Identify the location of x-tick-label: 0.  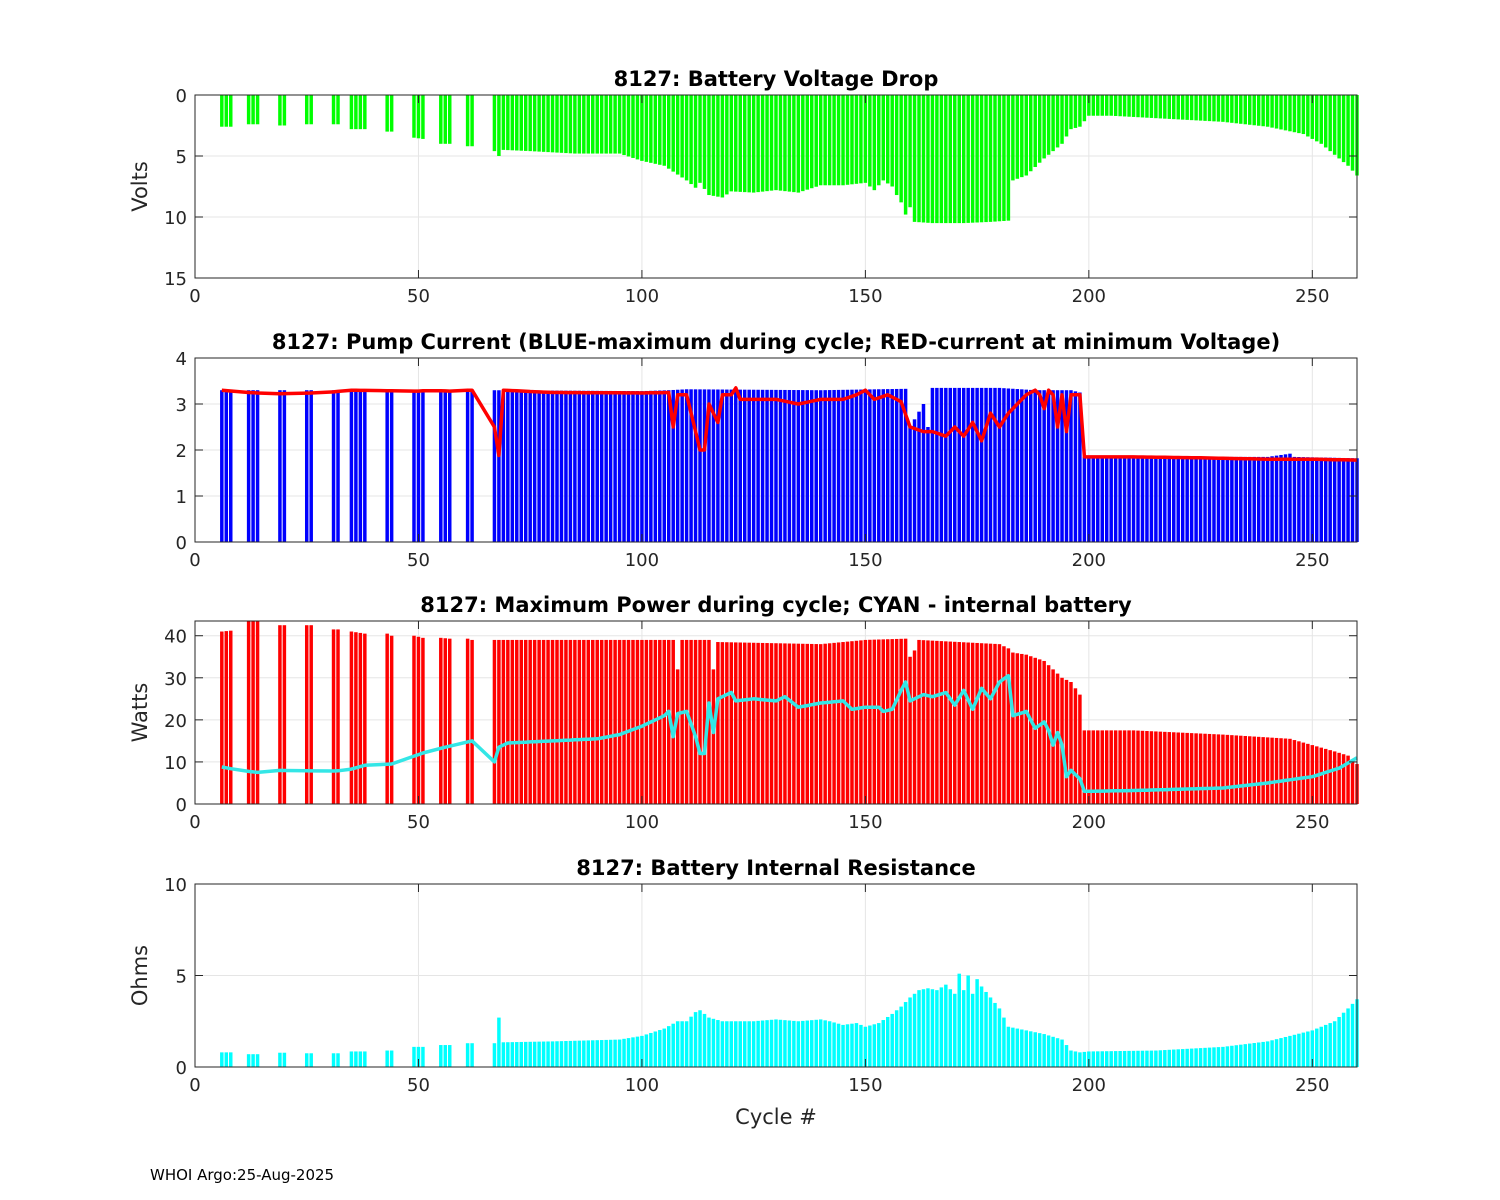
(194, 560).